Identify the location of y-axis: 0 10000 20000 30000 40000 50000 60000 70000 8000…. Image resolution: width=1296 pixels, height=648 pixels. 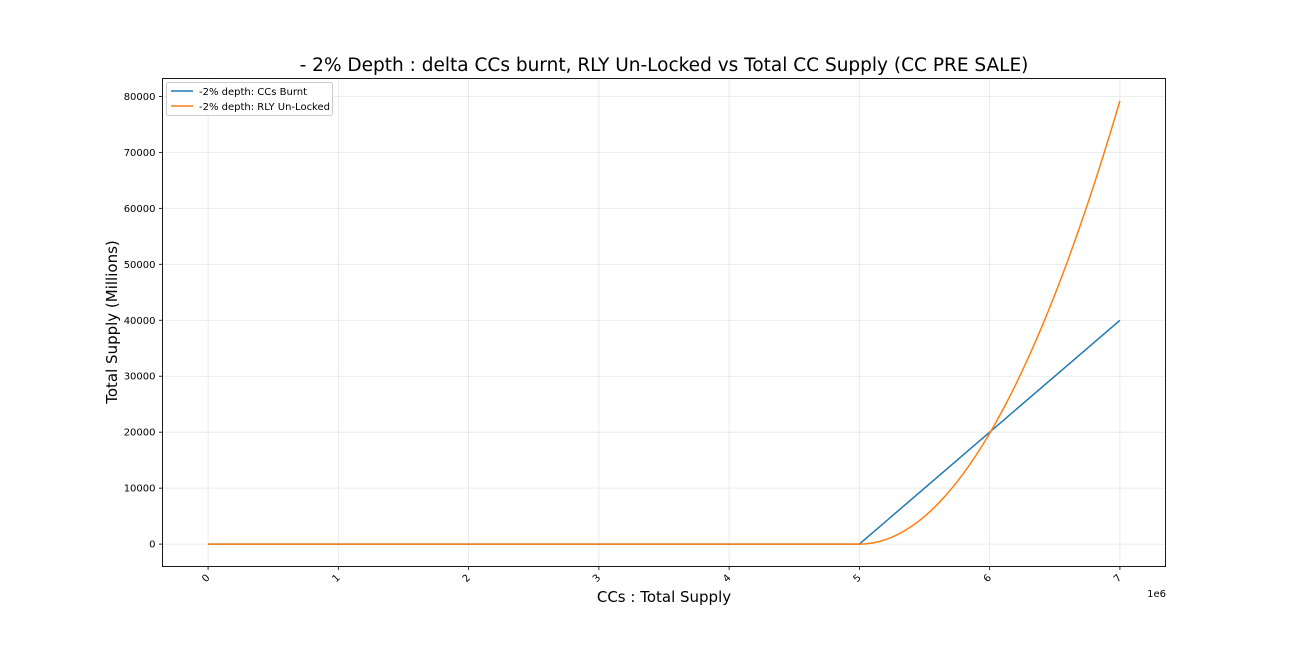
(143, 321).